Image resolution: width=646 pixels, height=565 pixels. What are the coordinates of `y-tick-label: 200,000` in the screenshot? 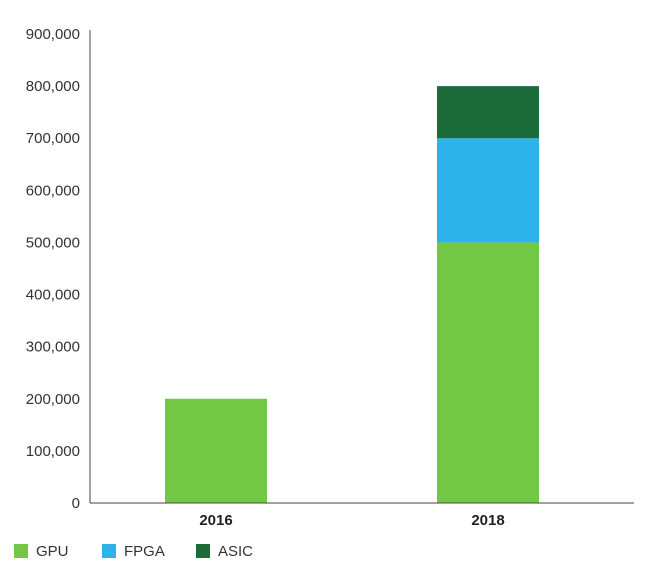 It's located at (53, 399).